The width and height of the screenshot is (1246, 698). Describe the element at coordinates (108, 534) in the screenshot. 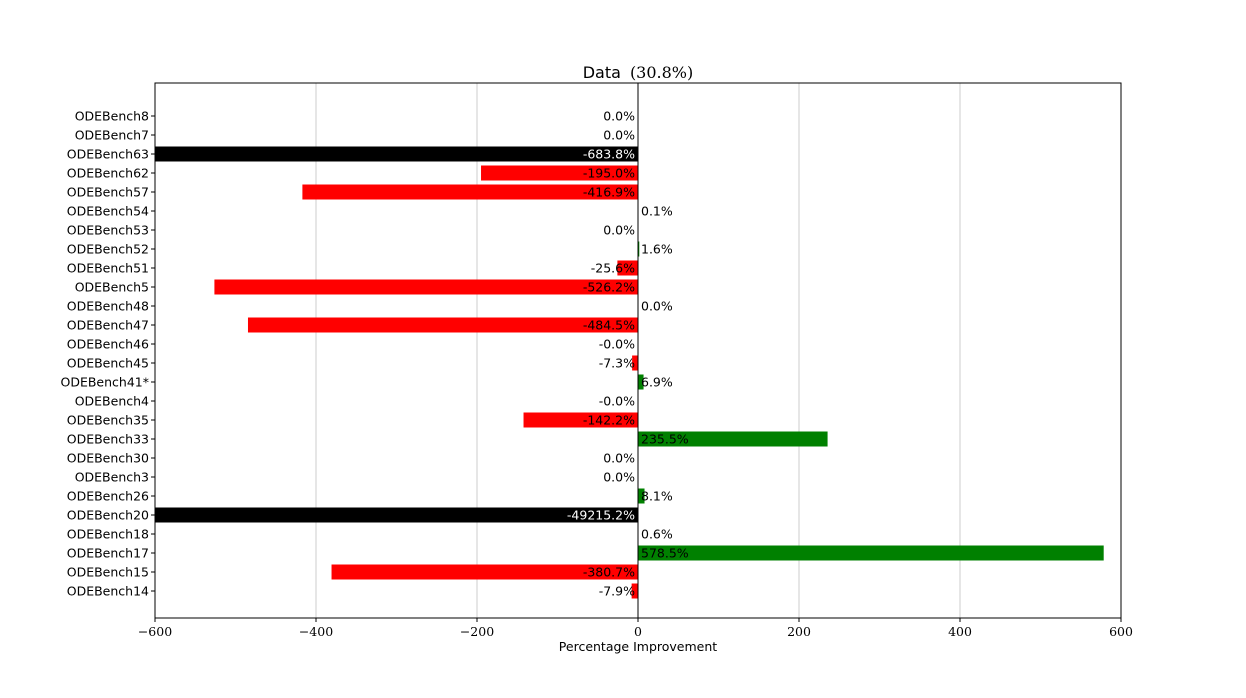

I see `y-tick-label: ODEBench18` at that location.